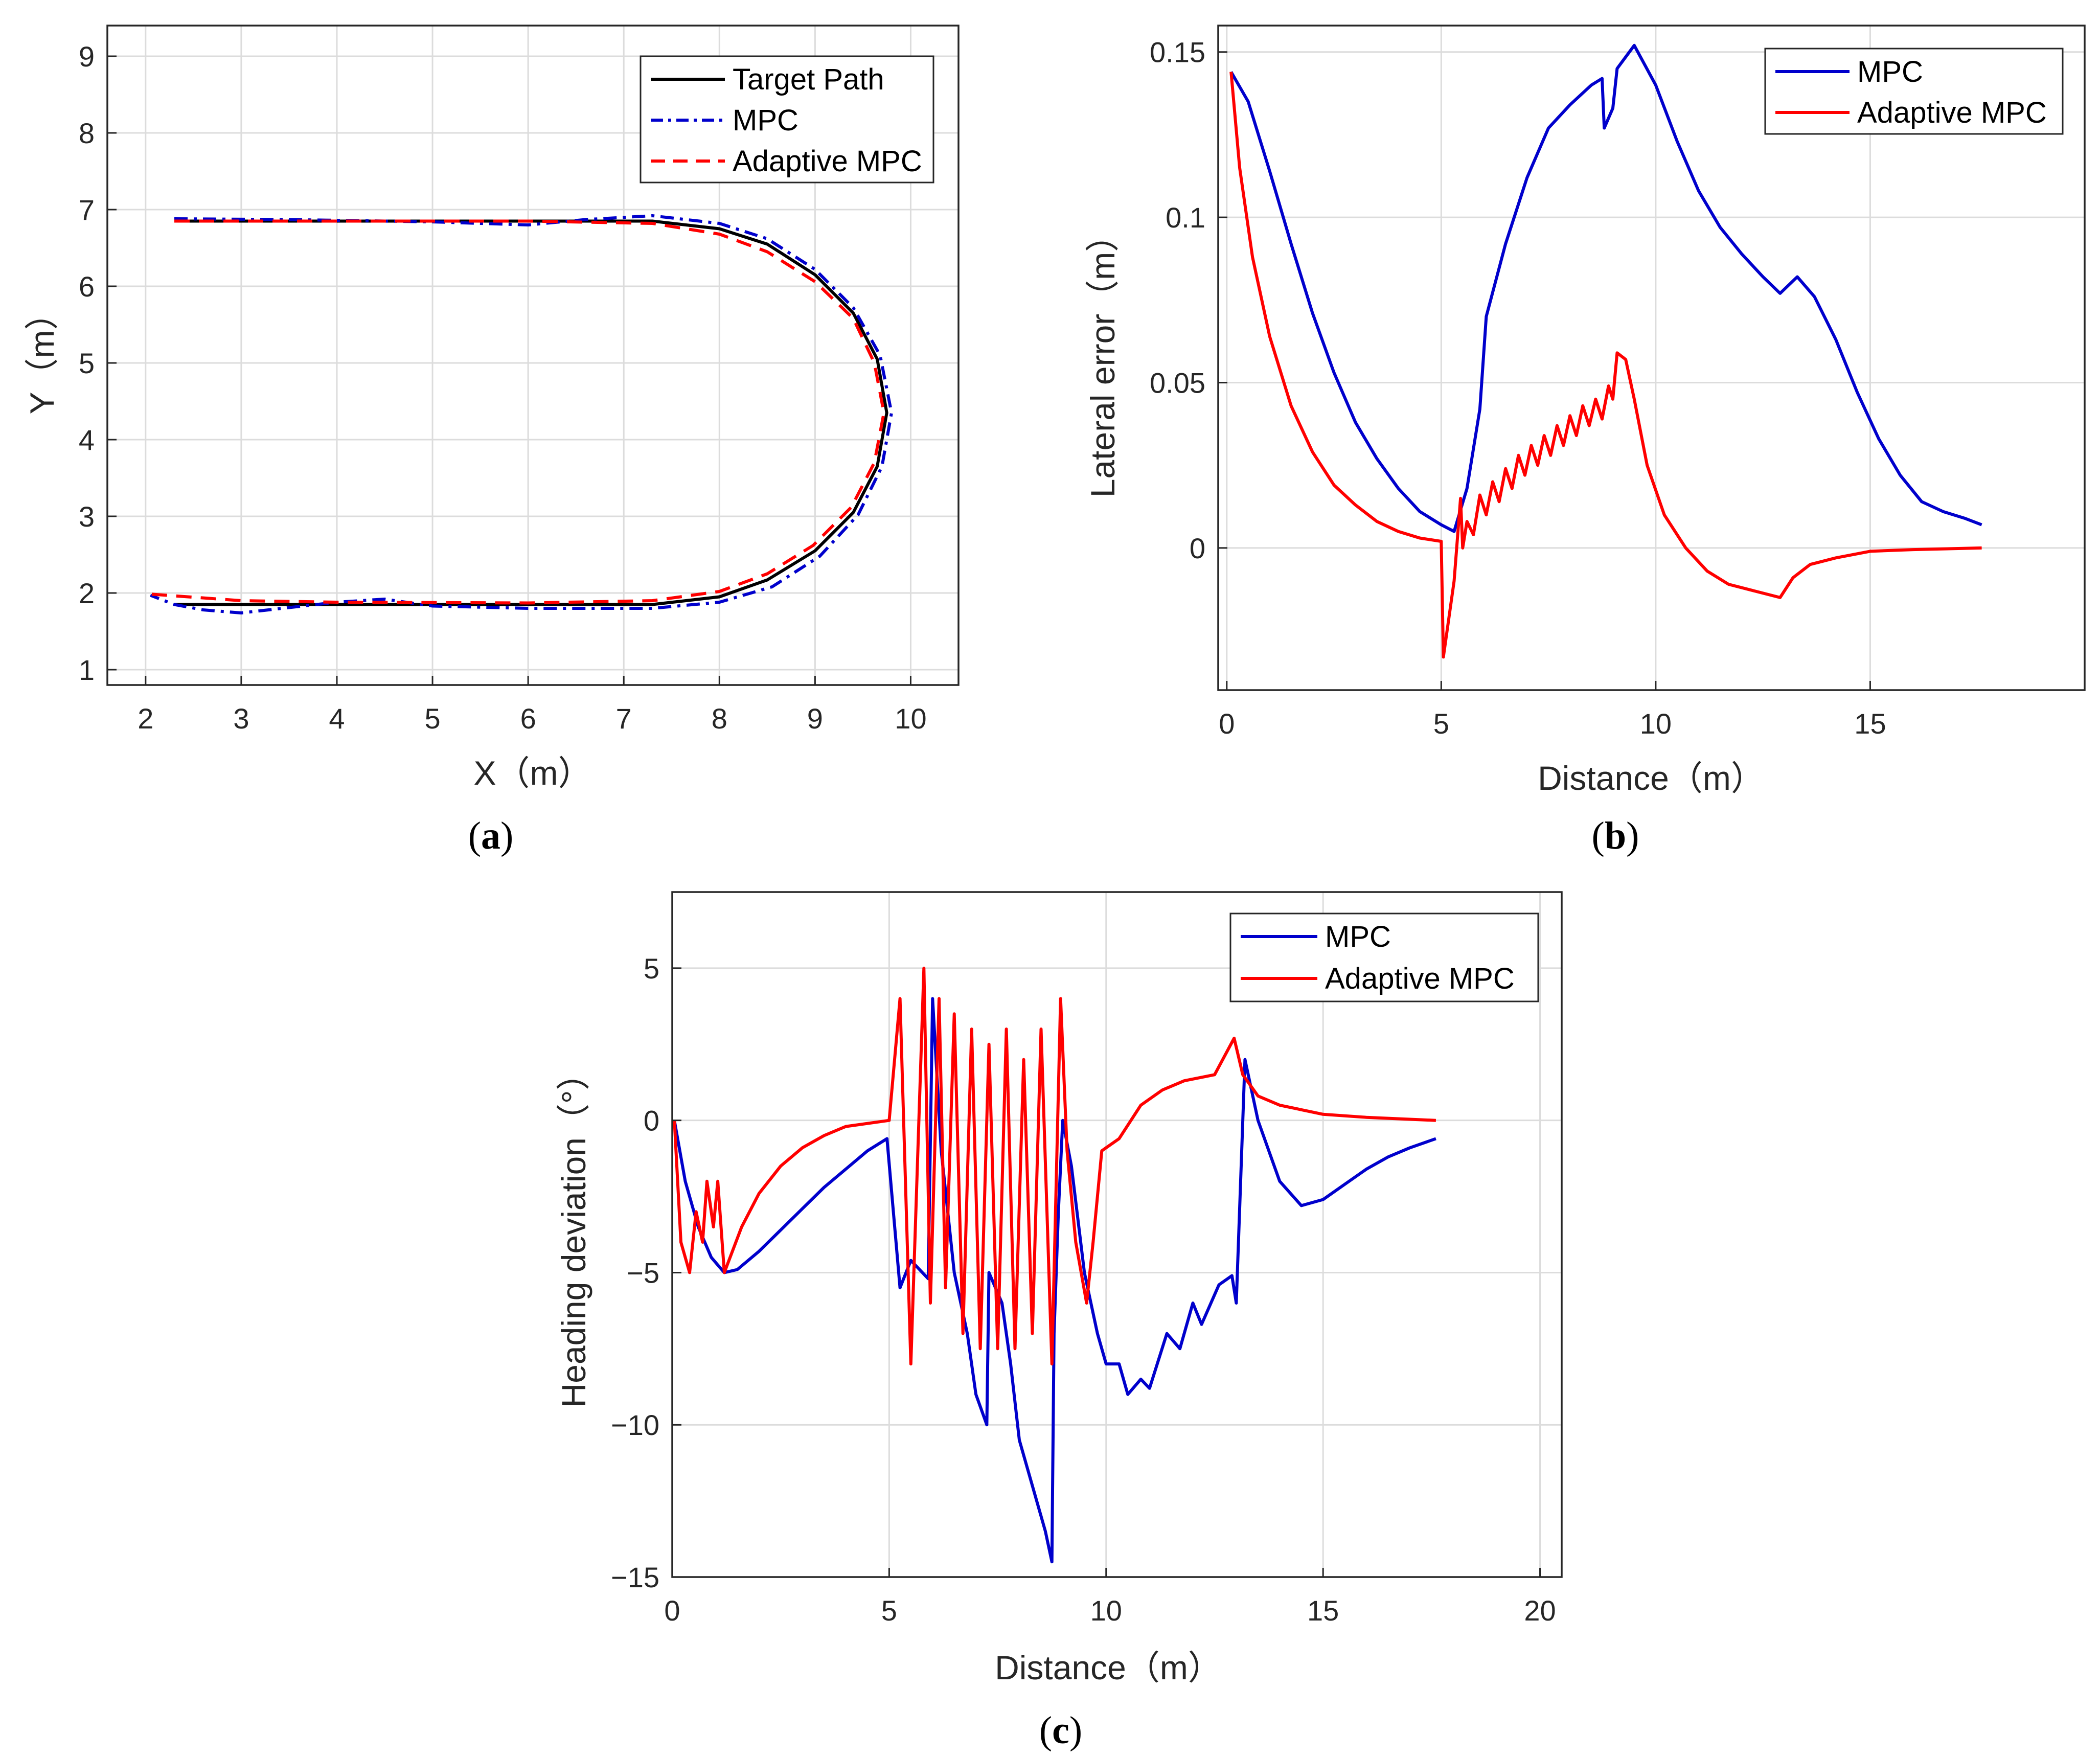 The width and height of the screenshot is (2100, 1757). I want to click on panel-c-legend-box, so click(1384, 957).